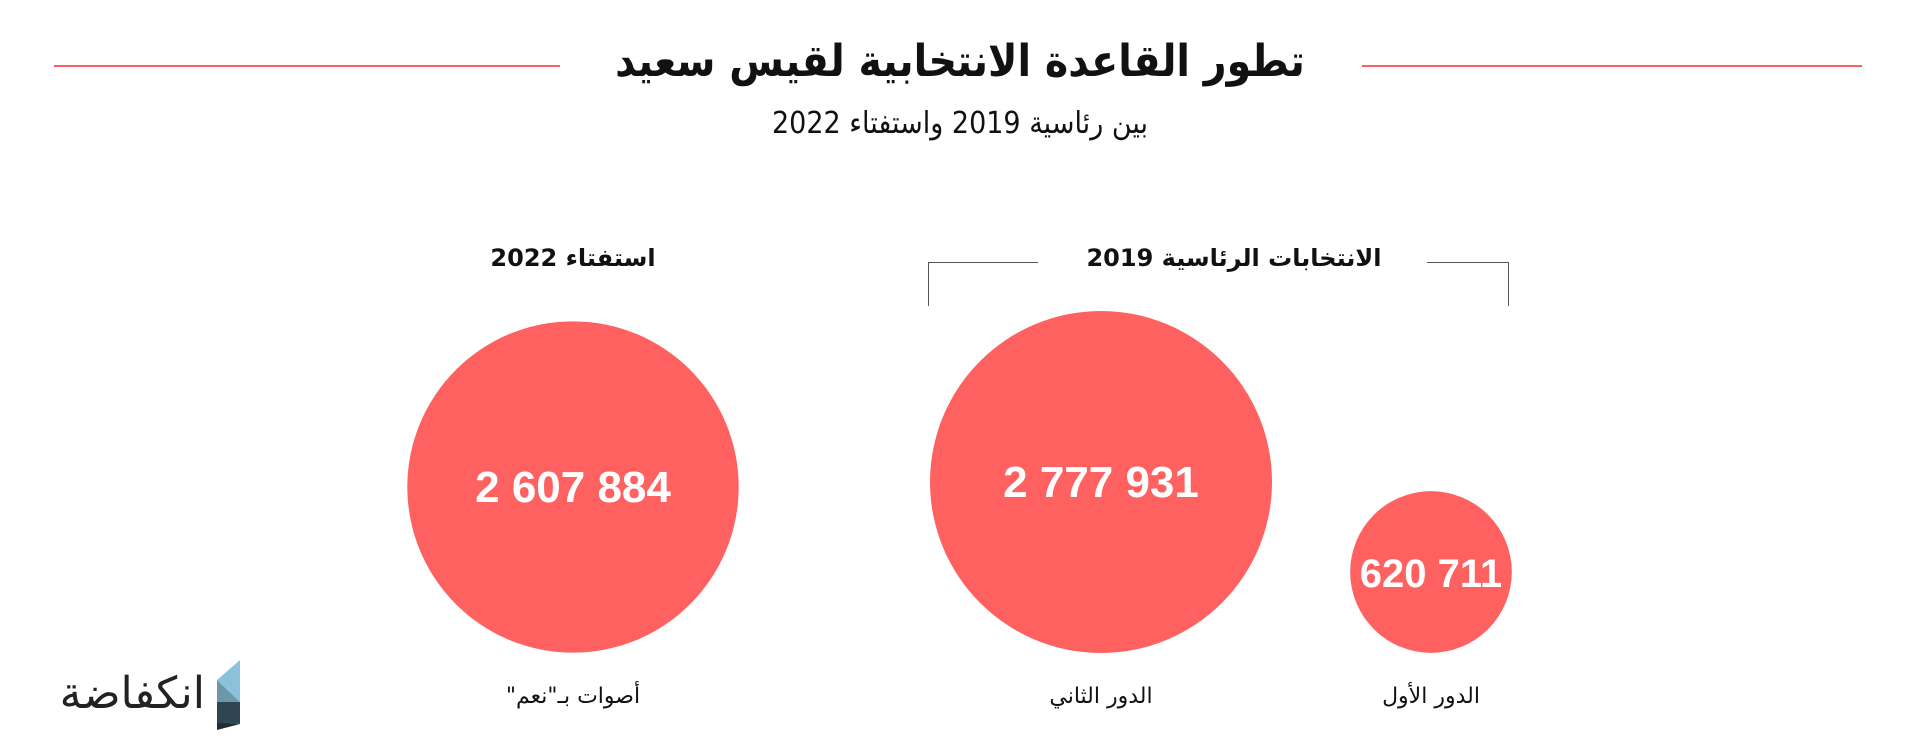 The height and width of the screenshot is (750, 1920). I want to click on value-label-referendum: 2 607 884, so click(573, 487).